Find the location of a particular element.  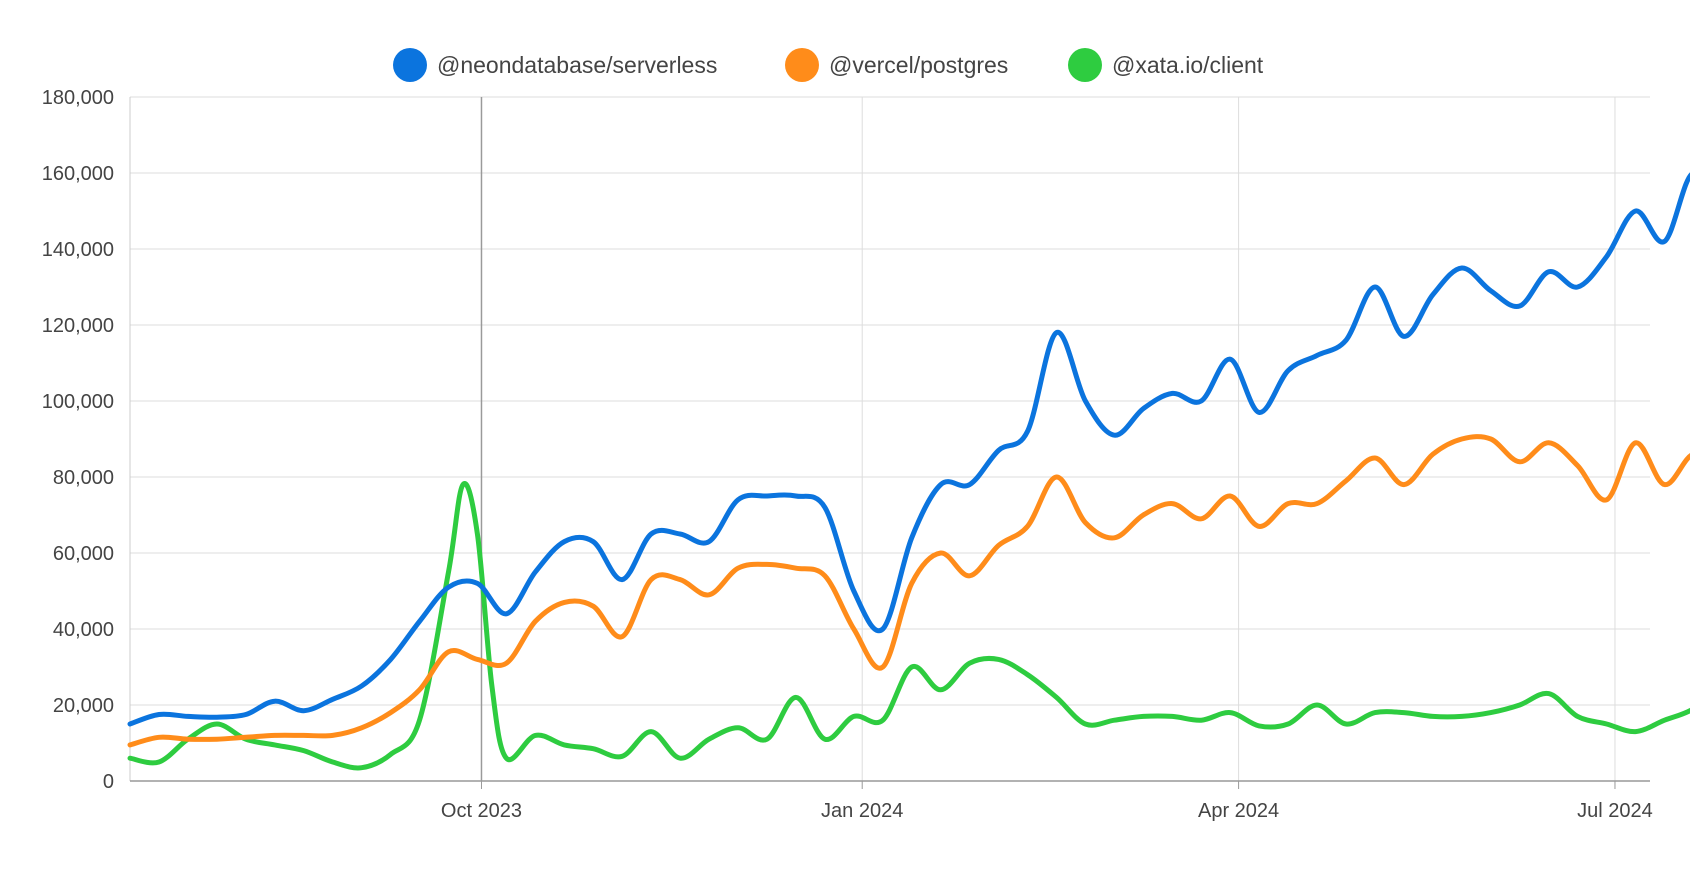

y-tick-label: 80,000 is located at coordinates (83, 478).